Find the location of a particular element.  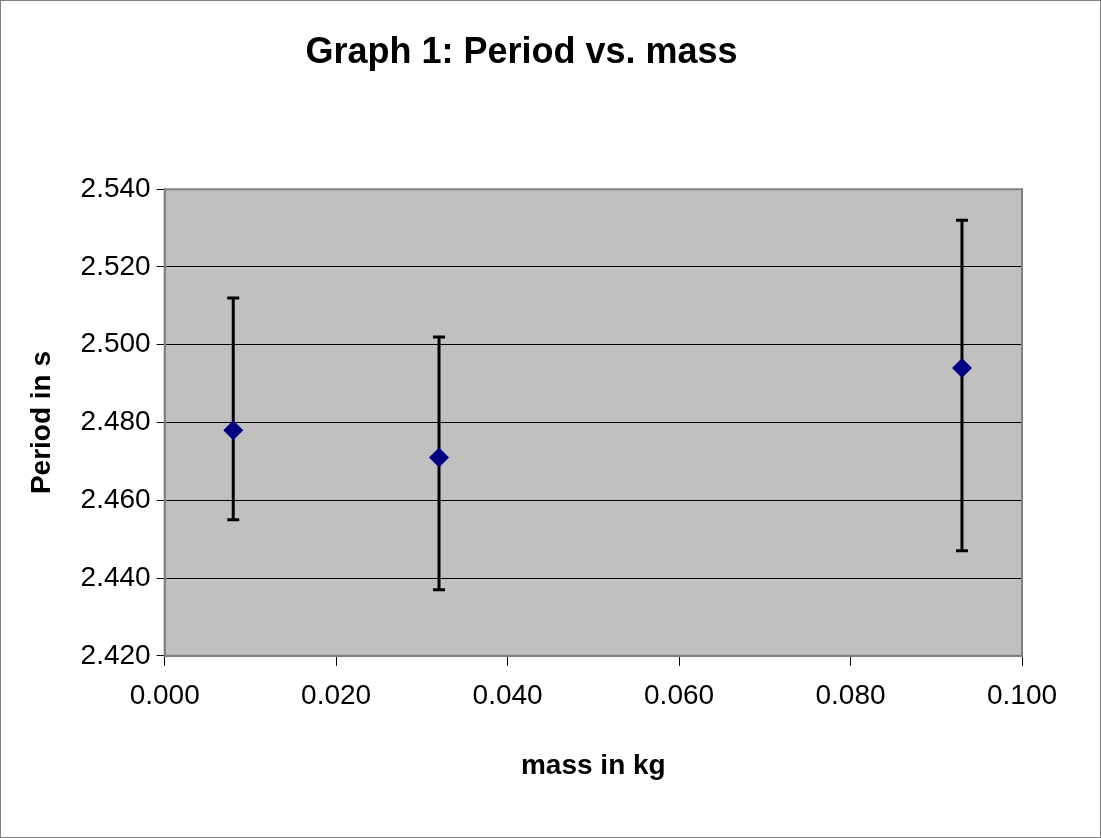

y-tick-label: 2.500 is located at coordinates (115, 343).